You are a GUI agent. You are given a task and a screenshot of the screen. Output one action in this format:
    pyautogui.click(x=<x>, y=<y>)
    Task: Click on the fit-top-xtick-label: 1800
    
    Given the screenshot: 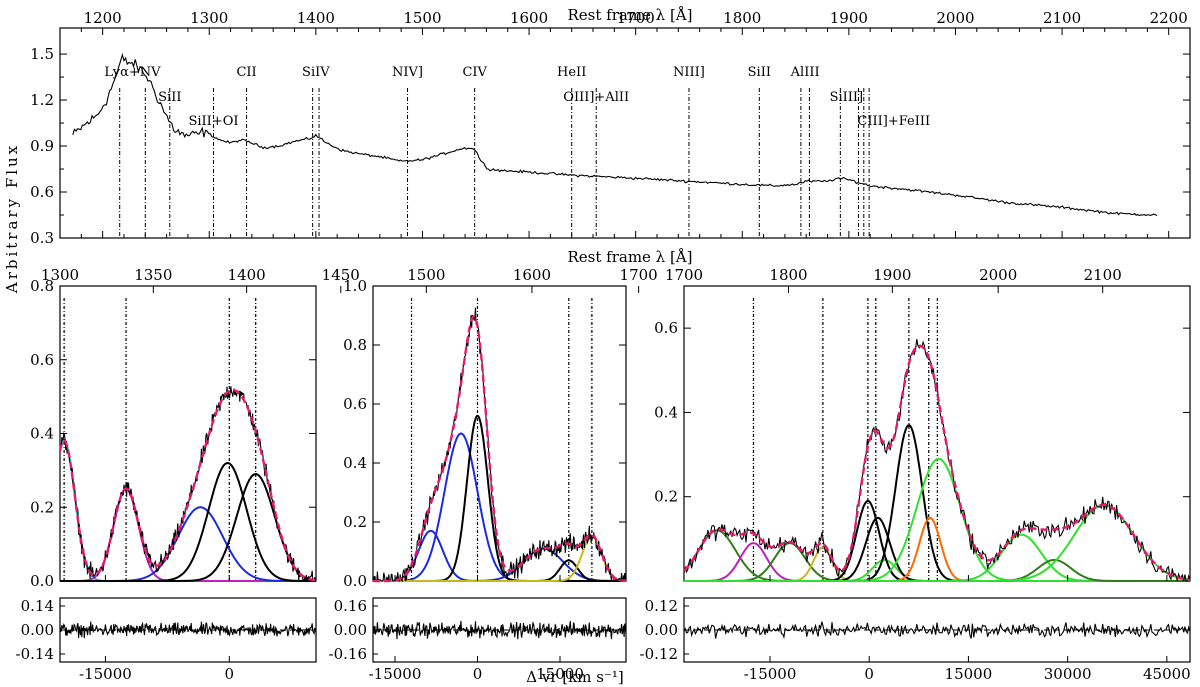 What is the action you would take?
    pyautogui.click(x=788, y=275)
    